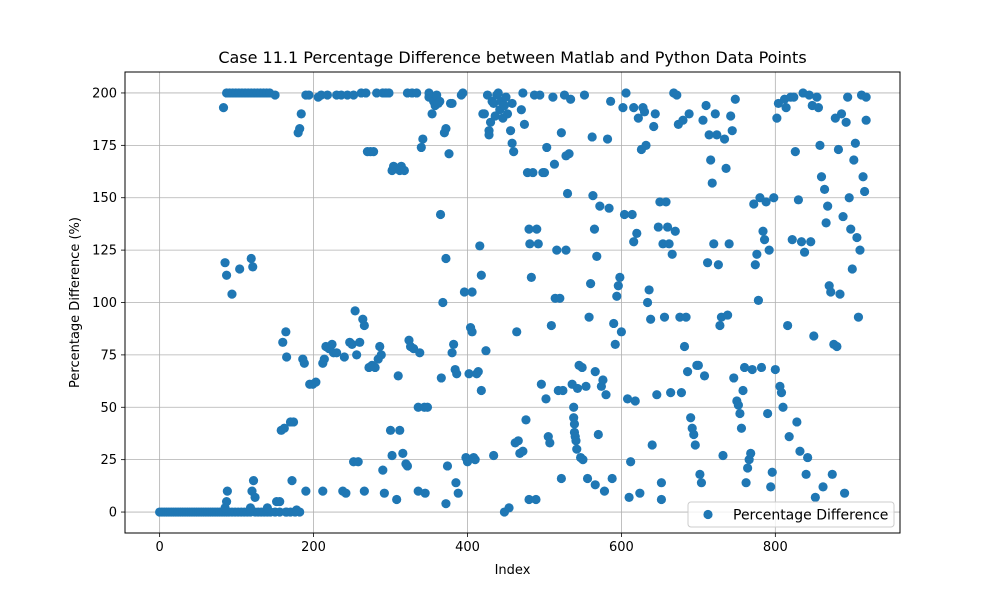  What do you see at coordinates (467, 547) in the screenshot?
I see `x-tick-label: 400` at bounding box center [467, 547].